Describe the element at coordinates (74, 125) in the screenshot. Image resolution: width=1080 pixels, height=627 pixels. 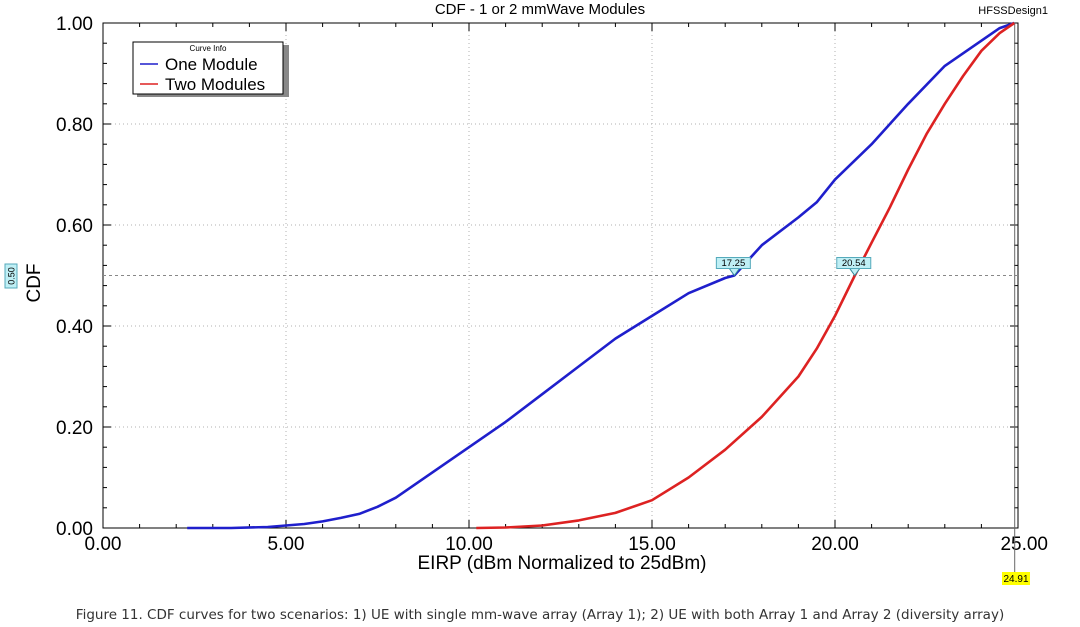
I see `y-tick-label: 0.80` at that location.